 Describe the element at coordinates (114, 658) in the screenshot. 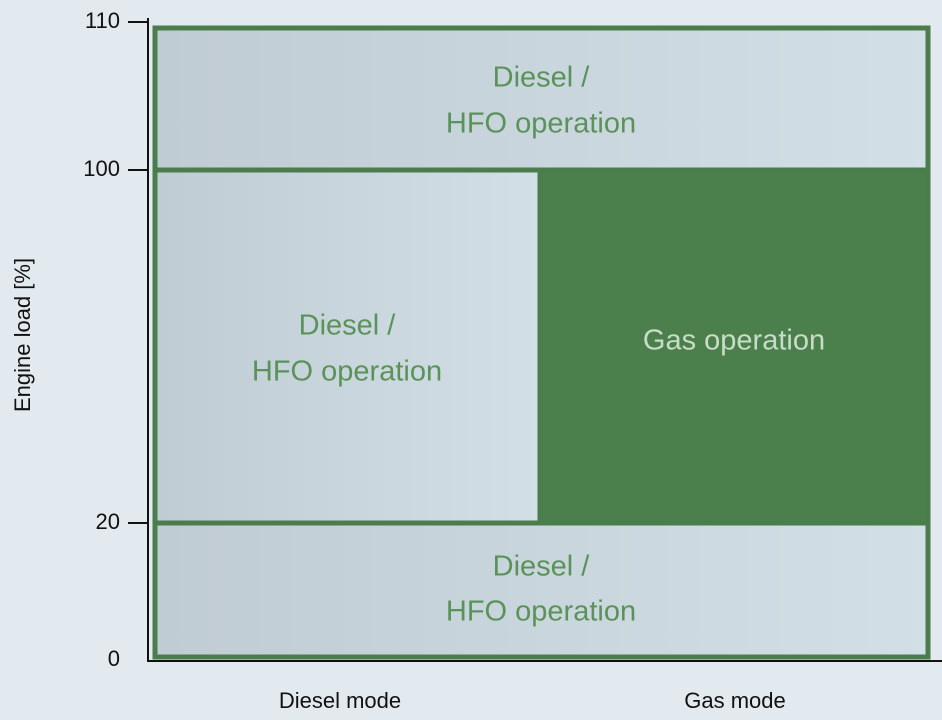

I see `y-tick-label: 0` at that location.